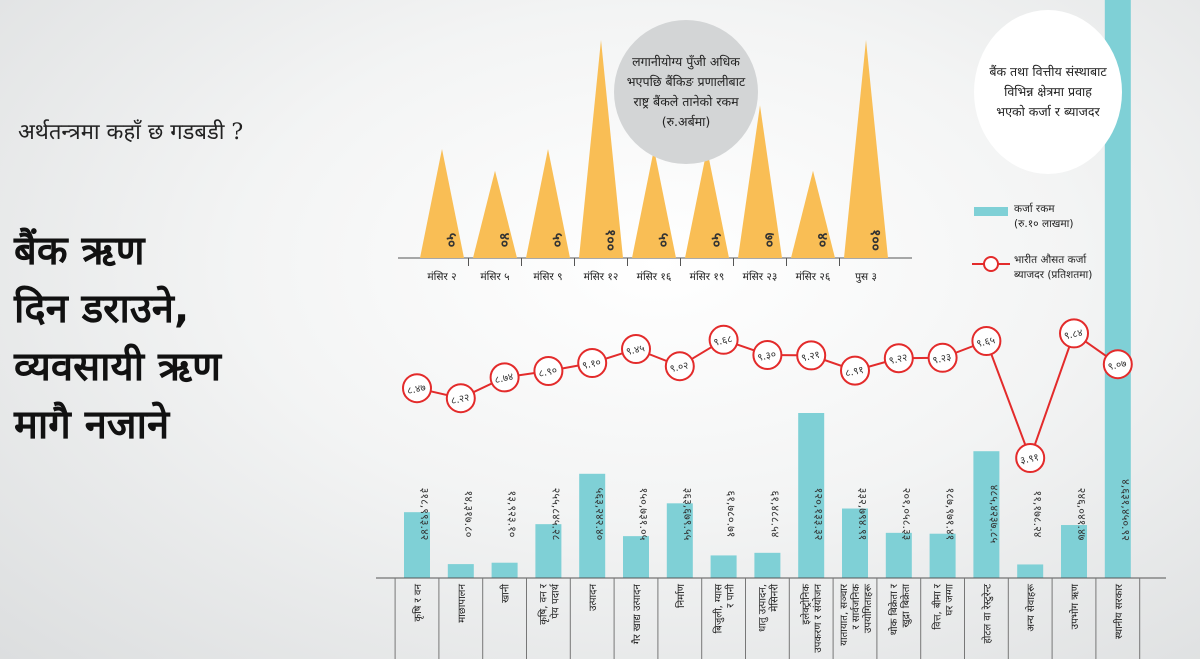  Describe the element at coordinates (760, 276) in the screenshot. I see `triangle-category-label: मंसिर २३` at that location.